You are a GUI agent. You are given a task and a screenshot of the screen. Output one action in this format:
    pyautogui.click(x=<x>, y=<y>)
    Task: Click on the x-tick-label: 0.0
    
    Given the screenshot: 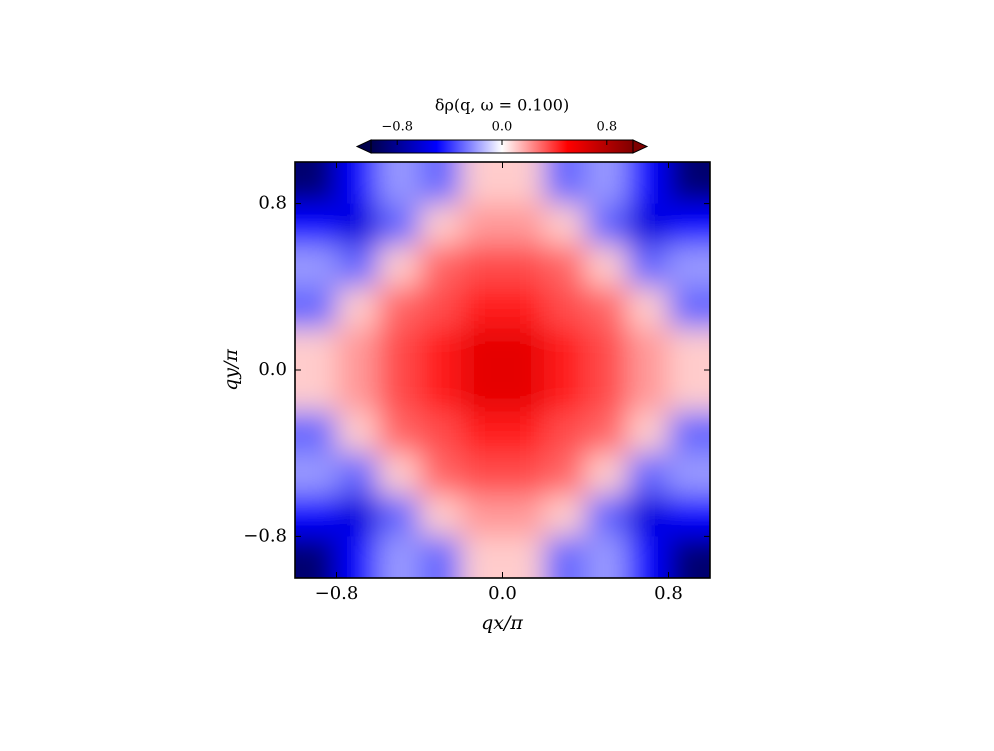 What is the action you would take?
    pyautogui.click(x=502, y=593)
    